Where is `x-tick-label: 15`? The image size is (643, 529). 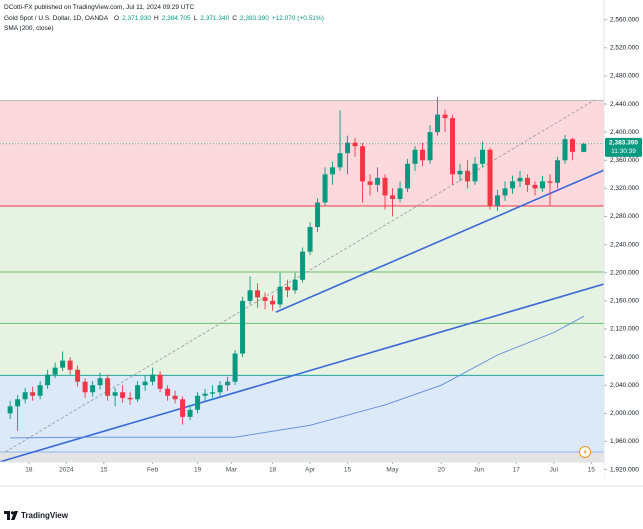 x-tick-label: 15 is located at coordinates (348, 470).